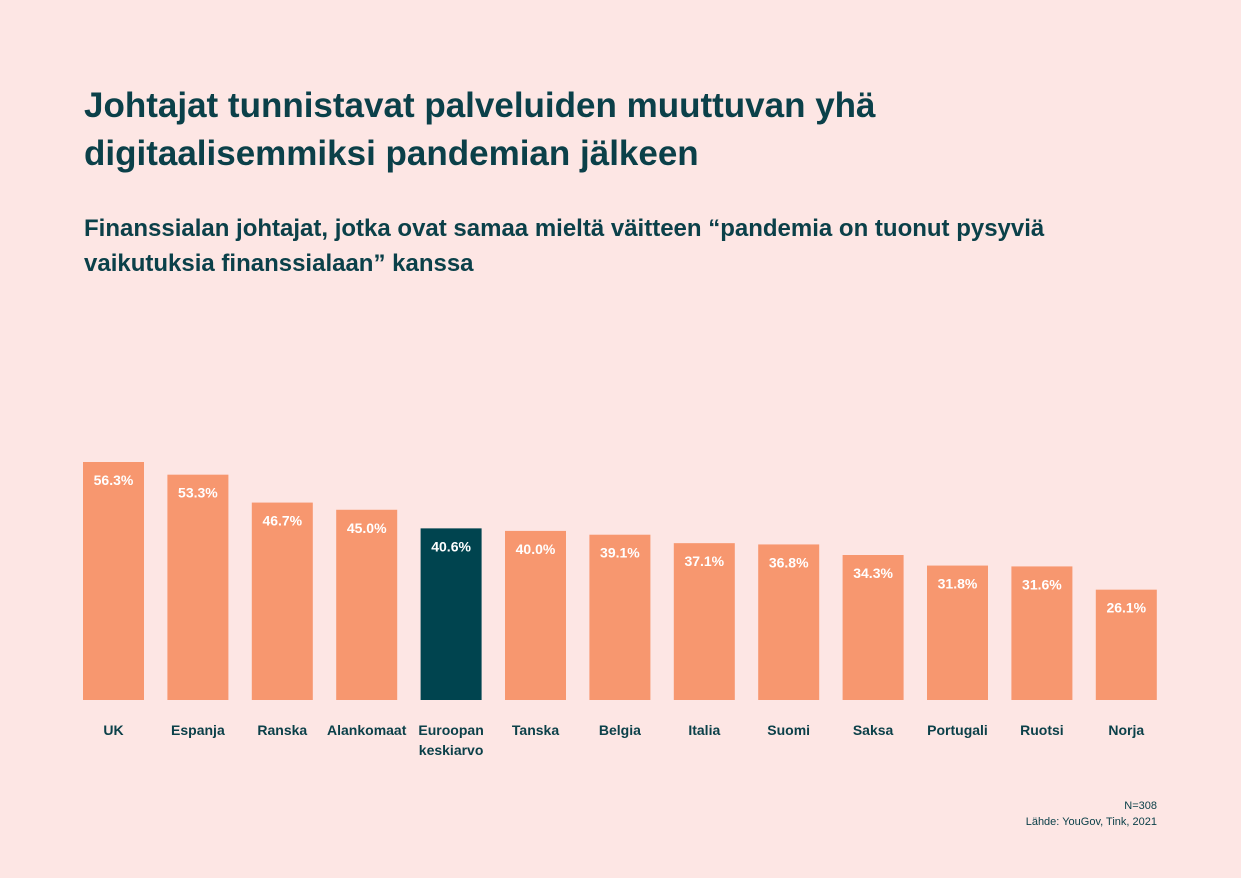  I want to click on x-tick-label: Tanska, so click(535, 730).